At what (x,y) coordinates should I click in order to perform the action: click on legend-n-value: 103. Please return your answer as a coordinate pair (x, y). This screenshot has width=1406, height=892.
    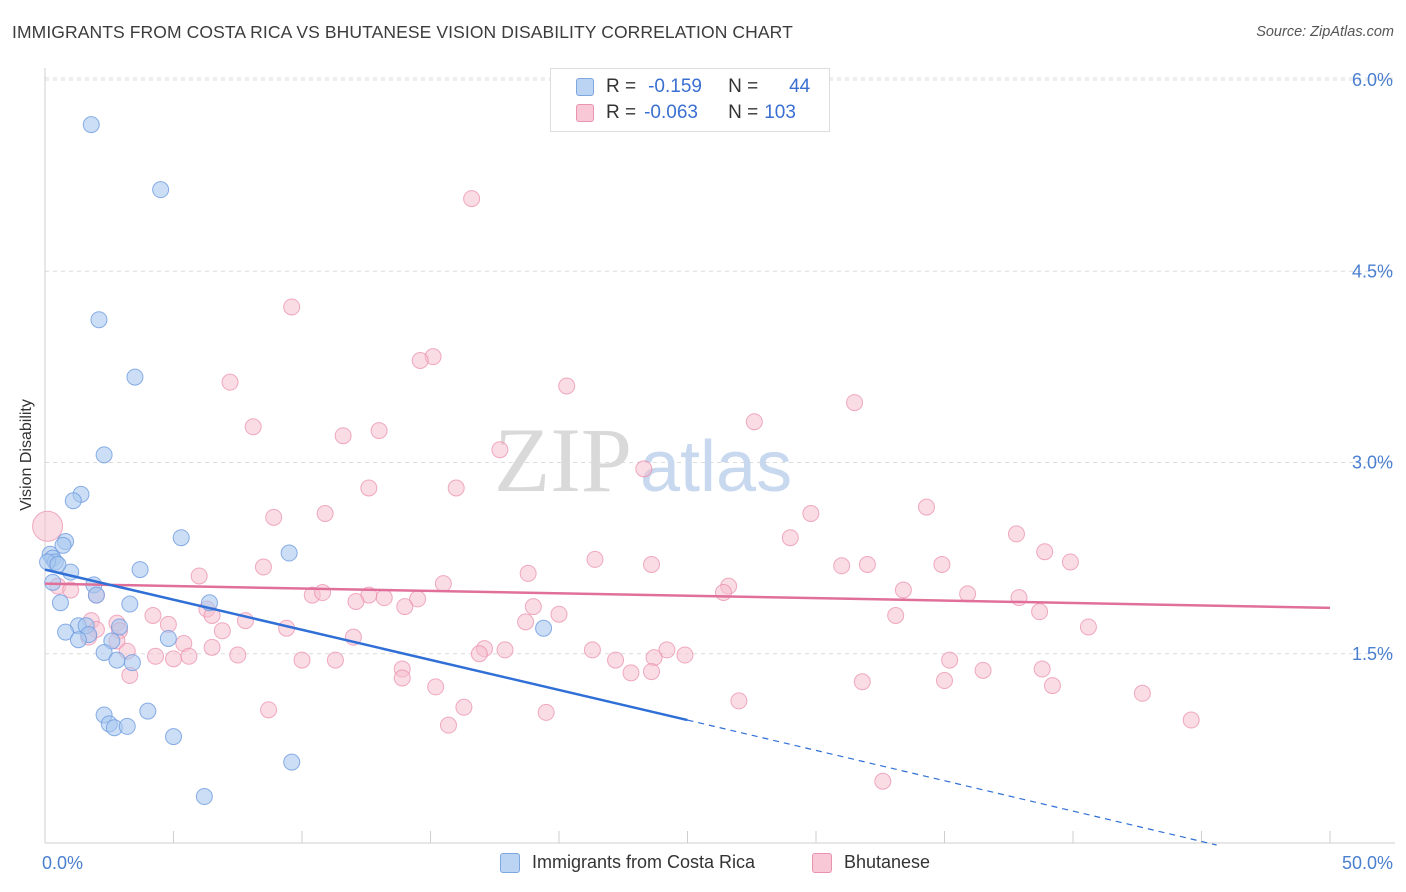
    Looking at the image, I should click on (780, 112).